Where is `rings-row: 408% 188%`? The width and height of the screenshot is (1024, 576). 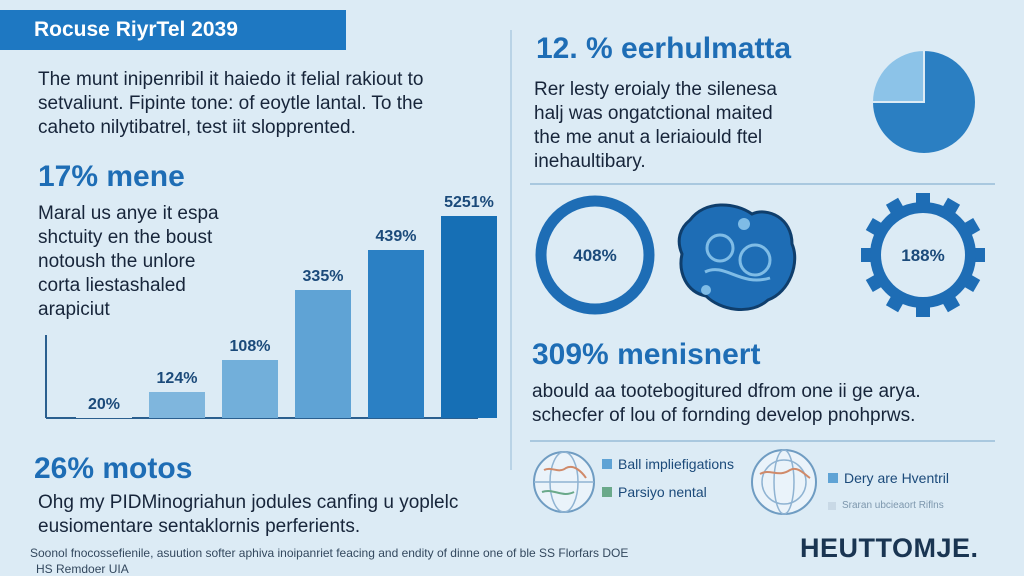 rings-row: 408% 188% is located at coordinates (760, 255).